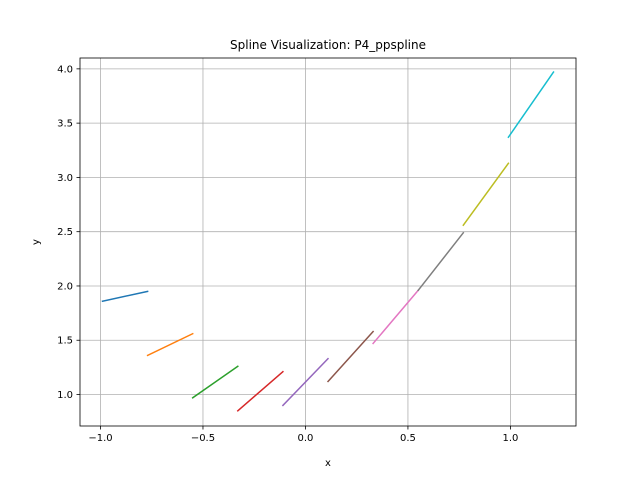 The height and width of the screenshot is (480, 640). Describe the element at coordinates (100, 438) in the screenshot. I see `x-tick-label: −1.0` at that location.